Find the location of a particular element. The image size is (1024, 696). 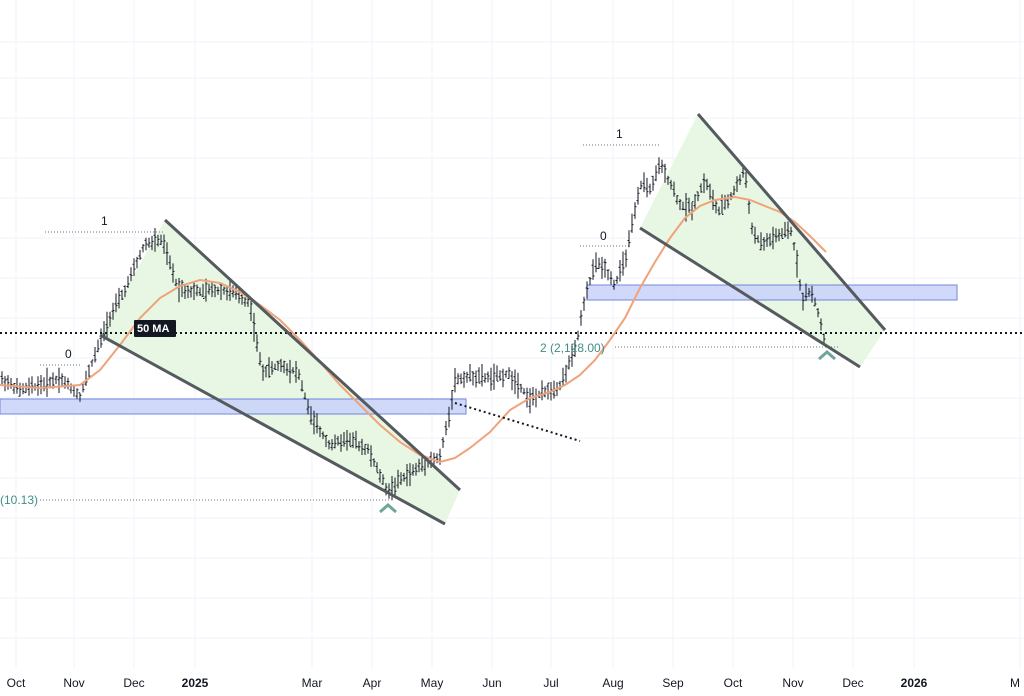

target-label-2: 2 (2,128.00) is located at coordinates (572, 348).